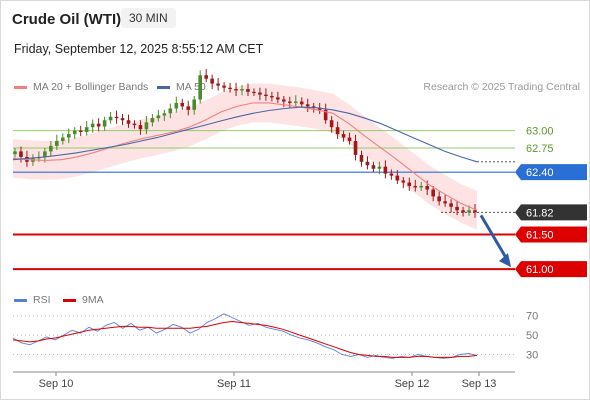  What do you see at coordinates (412, 384) in the screenshot?
I see `x-tick-label: Sep 12` at bounding box center [412, 384].